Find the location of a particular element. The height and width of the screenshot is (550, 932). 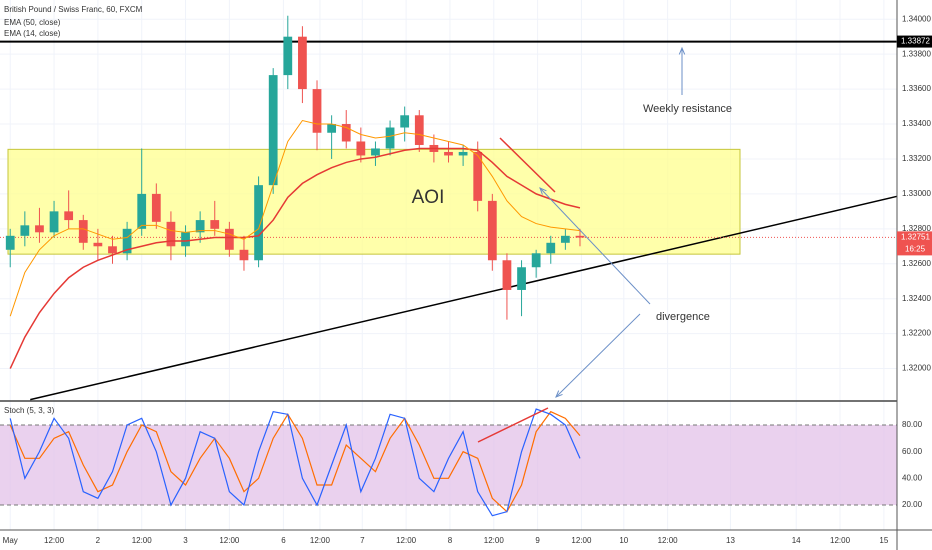

x-tick-label: 8 is located at coordinates (450, 540).